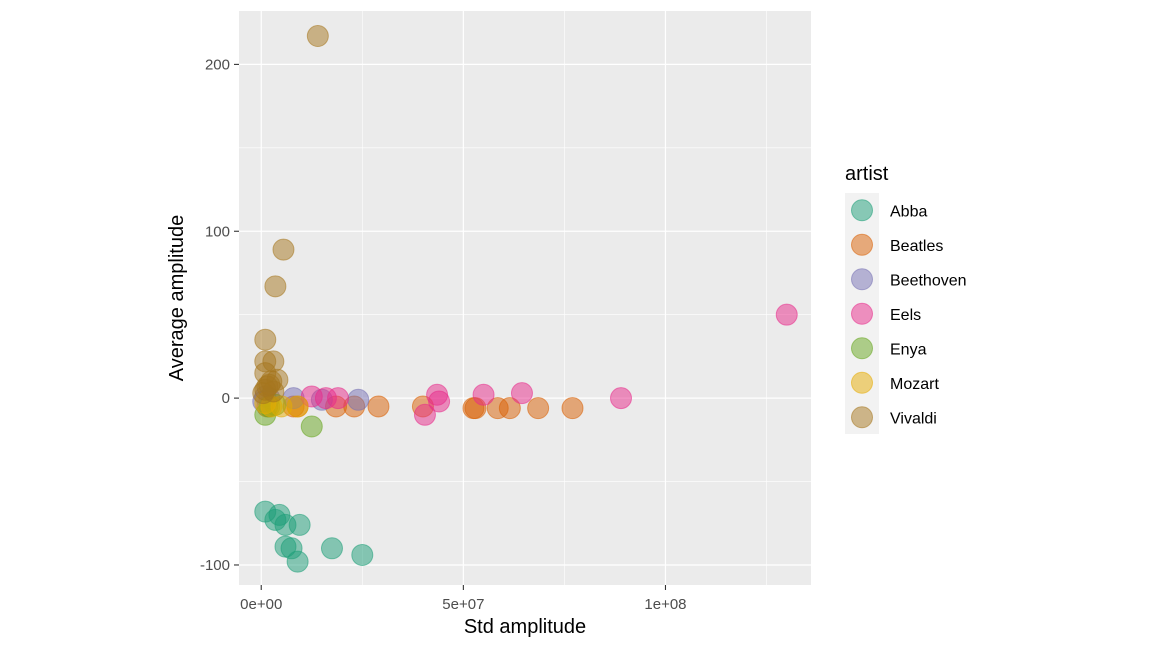 The width and height of the screenshot is (1152, 648). Describe the element at coordinates (665, 604) in the screenshot. I see `x-tick-label: 1e+08` at that location.